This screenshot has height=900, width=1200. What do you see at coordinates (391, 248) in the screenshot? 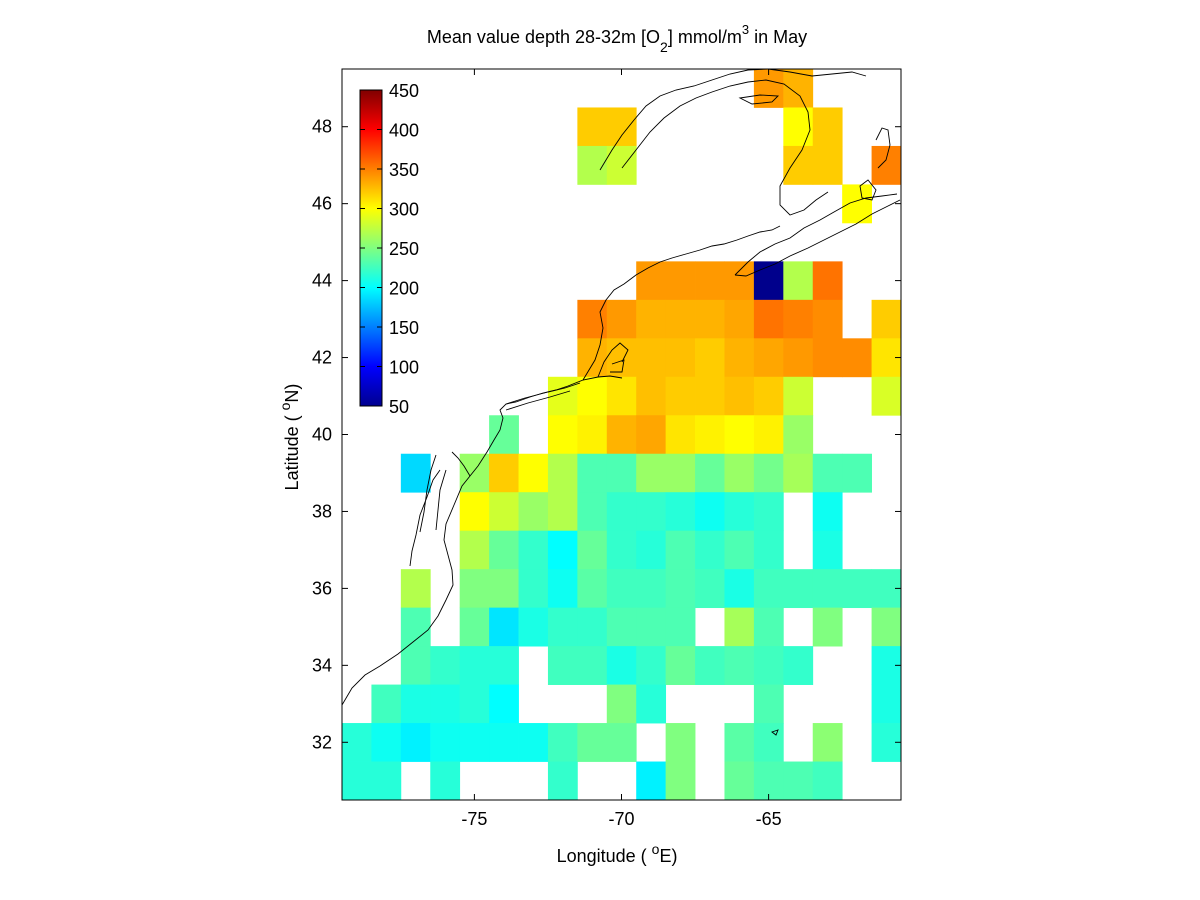
I see `colorbar: 450 400 350 300 250 200 150 100 50` at bounding box center [391, 248].